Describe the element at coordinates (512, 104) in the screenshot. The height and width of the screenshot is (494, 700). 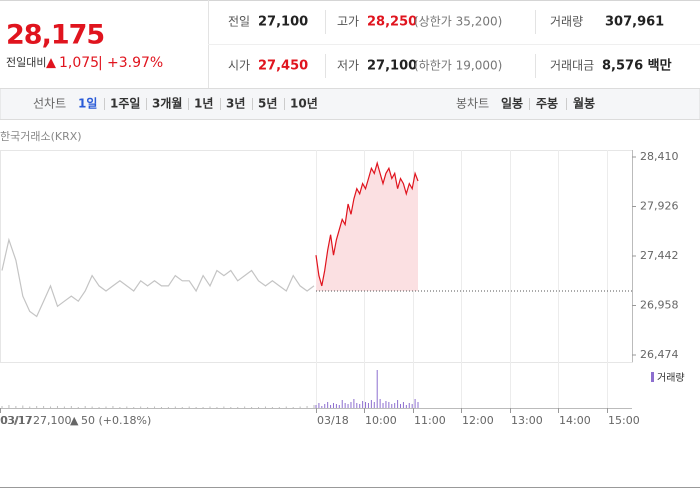
I see `period-tab: 일봉` at that location.